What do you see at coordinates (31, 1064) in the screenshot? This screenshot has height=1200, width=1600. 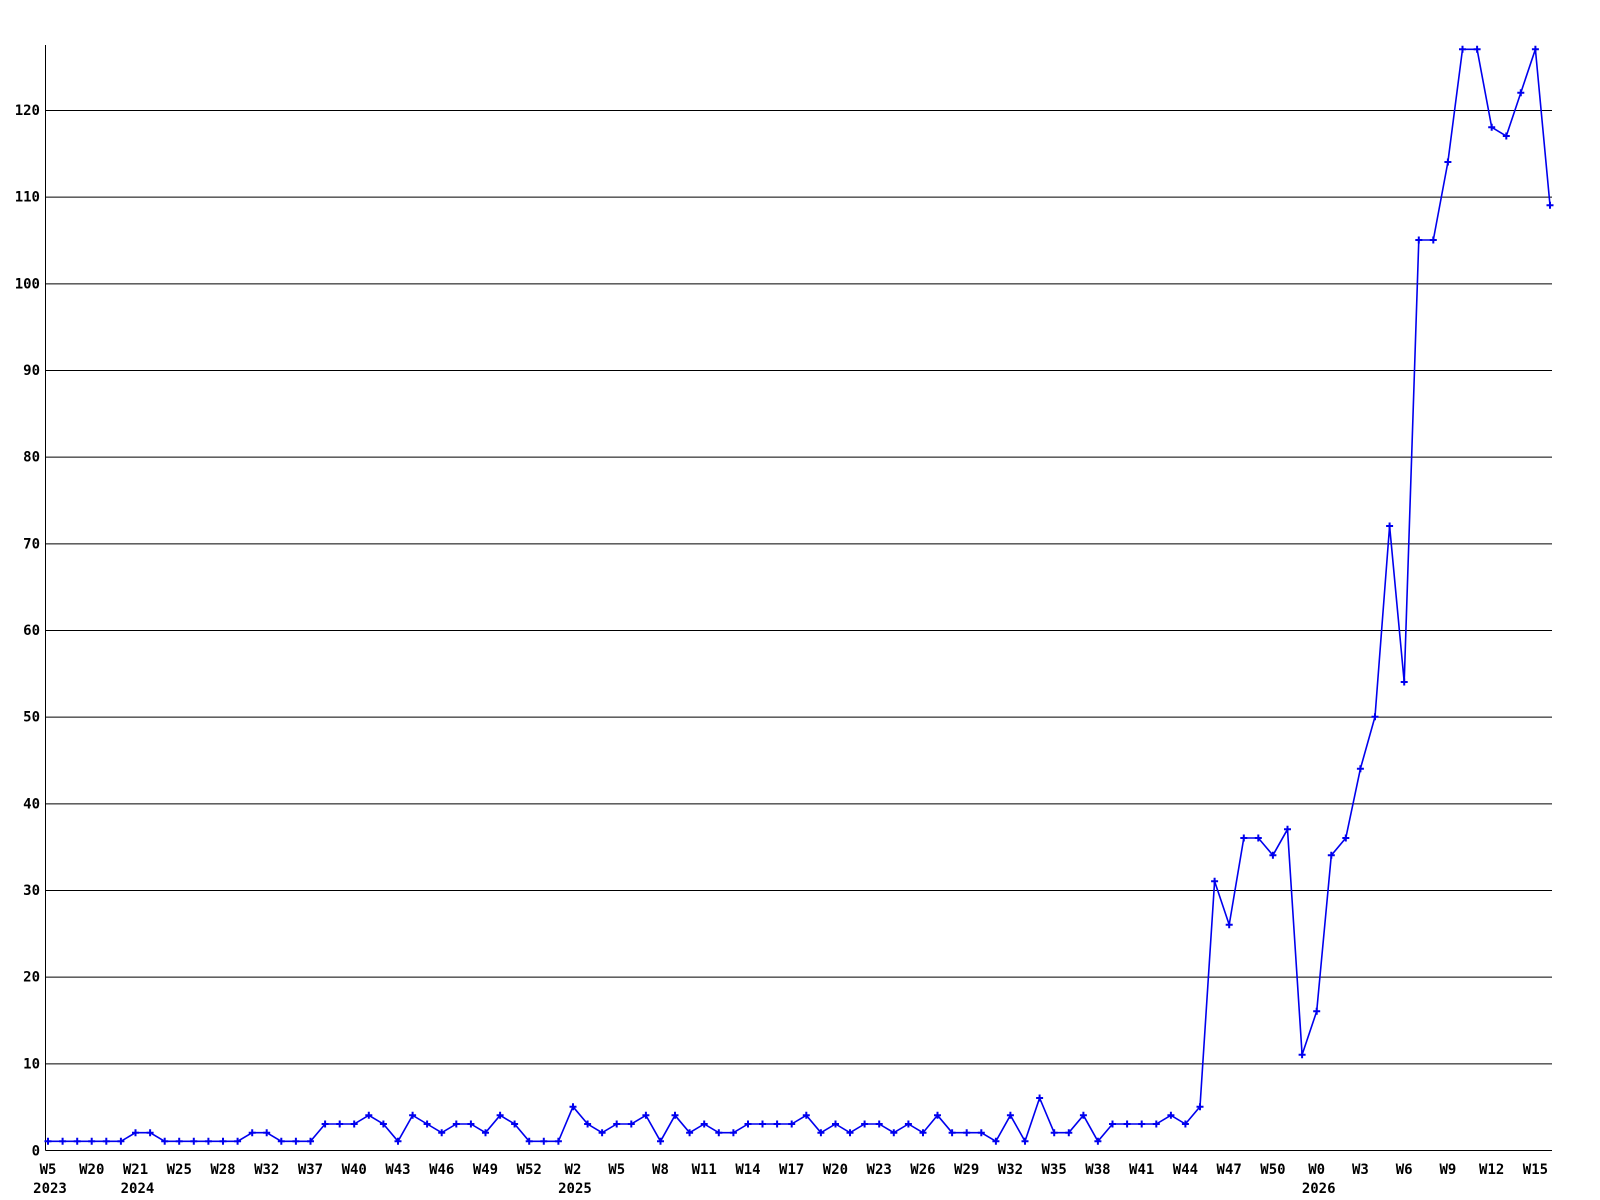 I see `y-tick-label: 10` at bounding box center [31, 1064].